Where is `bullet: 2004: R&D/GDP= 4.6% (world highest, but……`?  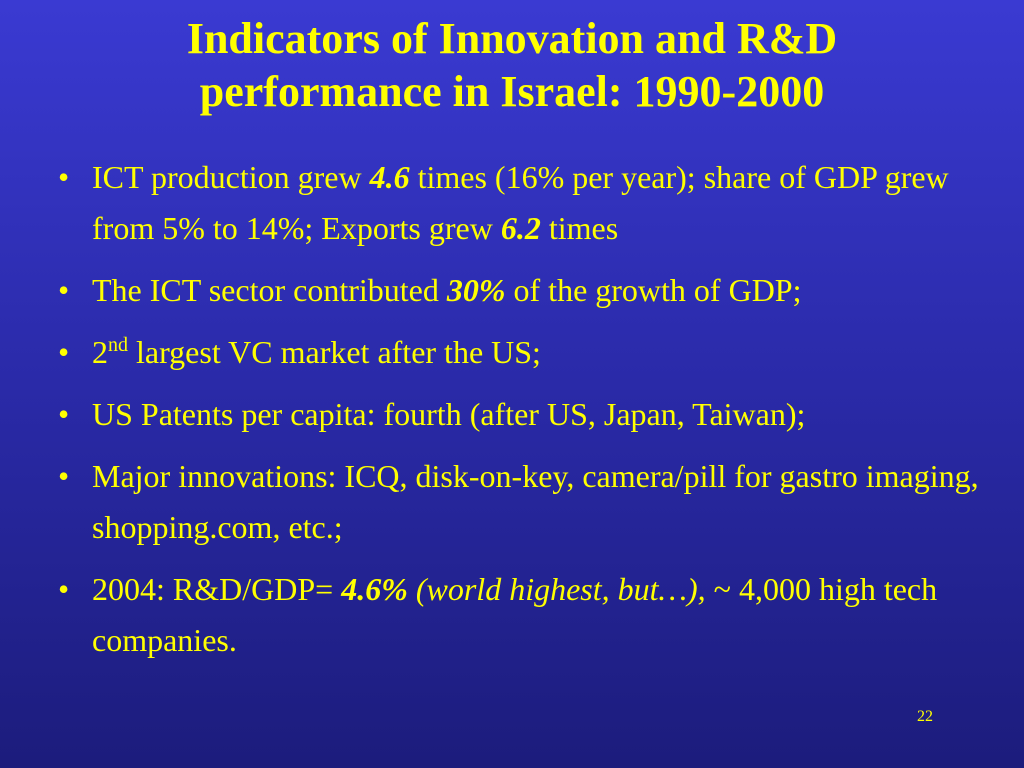 bullet: 2004: R&D/GDP= 4.6% (world highest, but…… is located at coordinates (526, 615).